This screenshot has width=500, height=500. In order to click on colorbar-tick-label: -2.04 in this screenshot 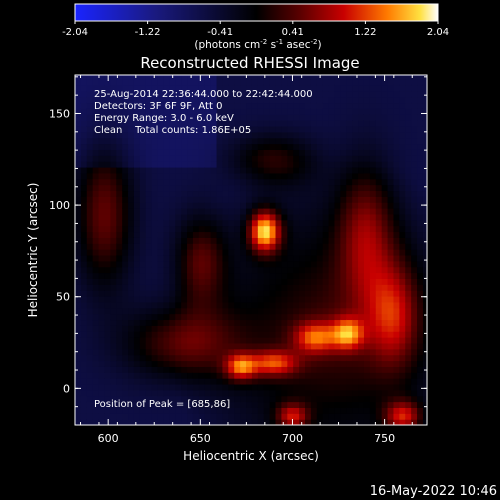, I will do `click(75, 32)`.